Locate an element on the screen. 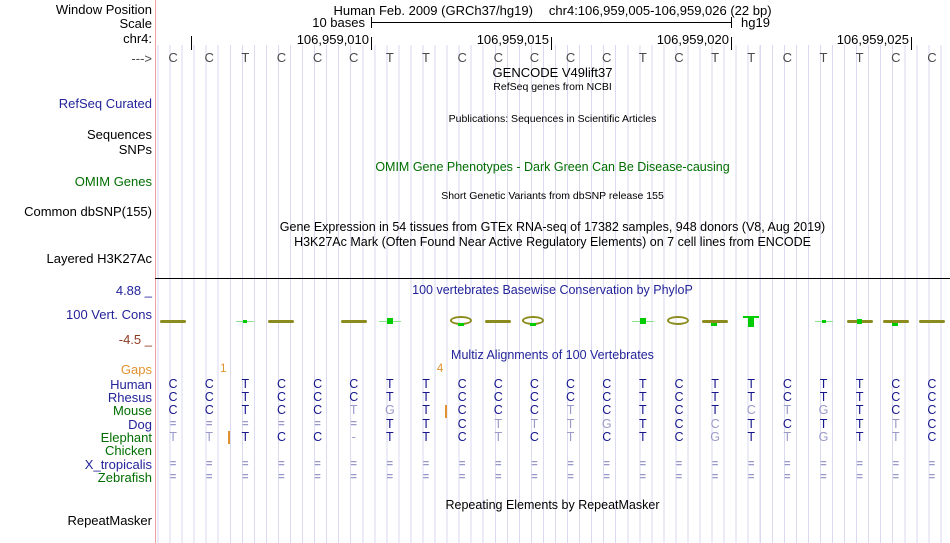 The height and width of the screenshot is (543, 950). track-label-gaps: Gaps is located at coordinates (136, 369).